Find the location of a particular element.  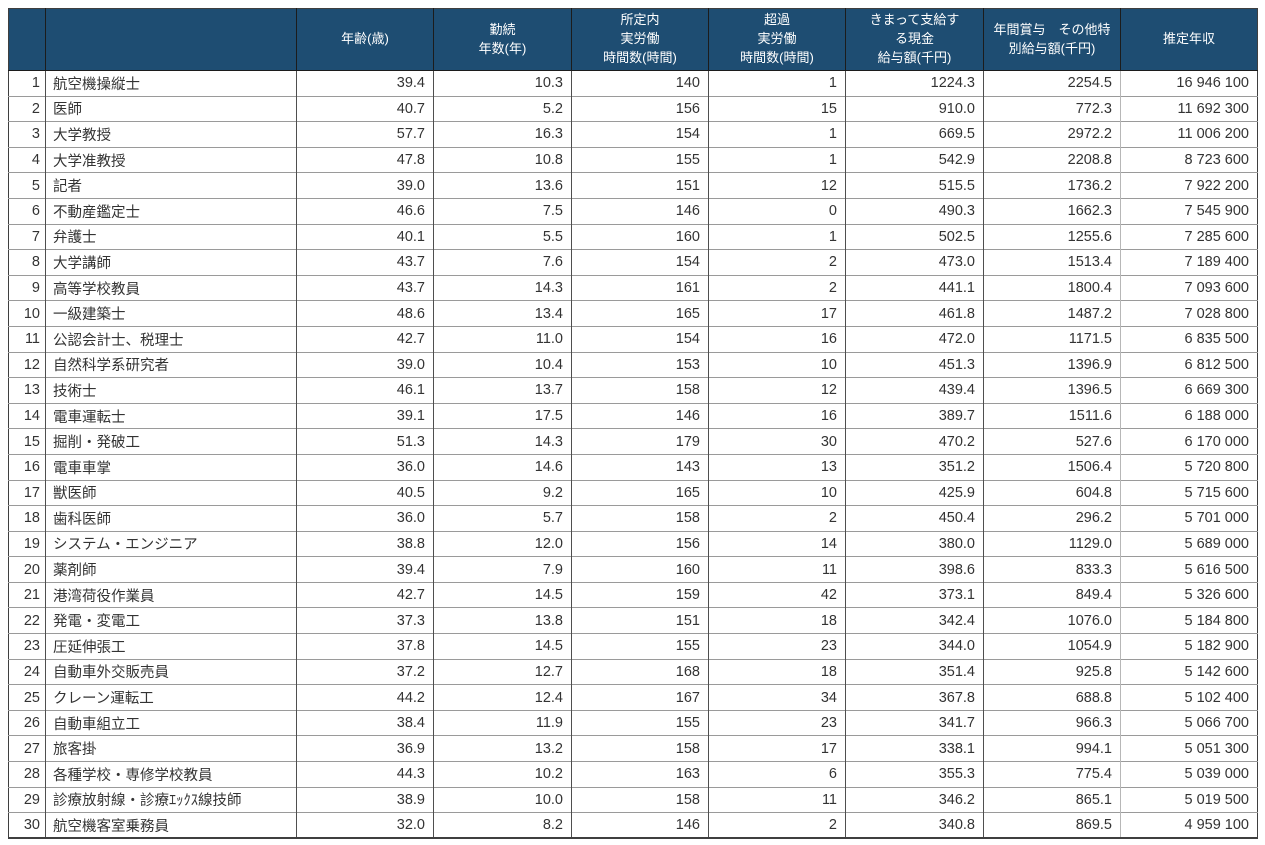

cash-salary-cell: 669.5 is located at coordinates (914, 134).